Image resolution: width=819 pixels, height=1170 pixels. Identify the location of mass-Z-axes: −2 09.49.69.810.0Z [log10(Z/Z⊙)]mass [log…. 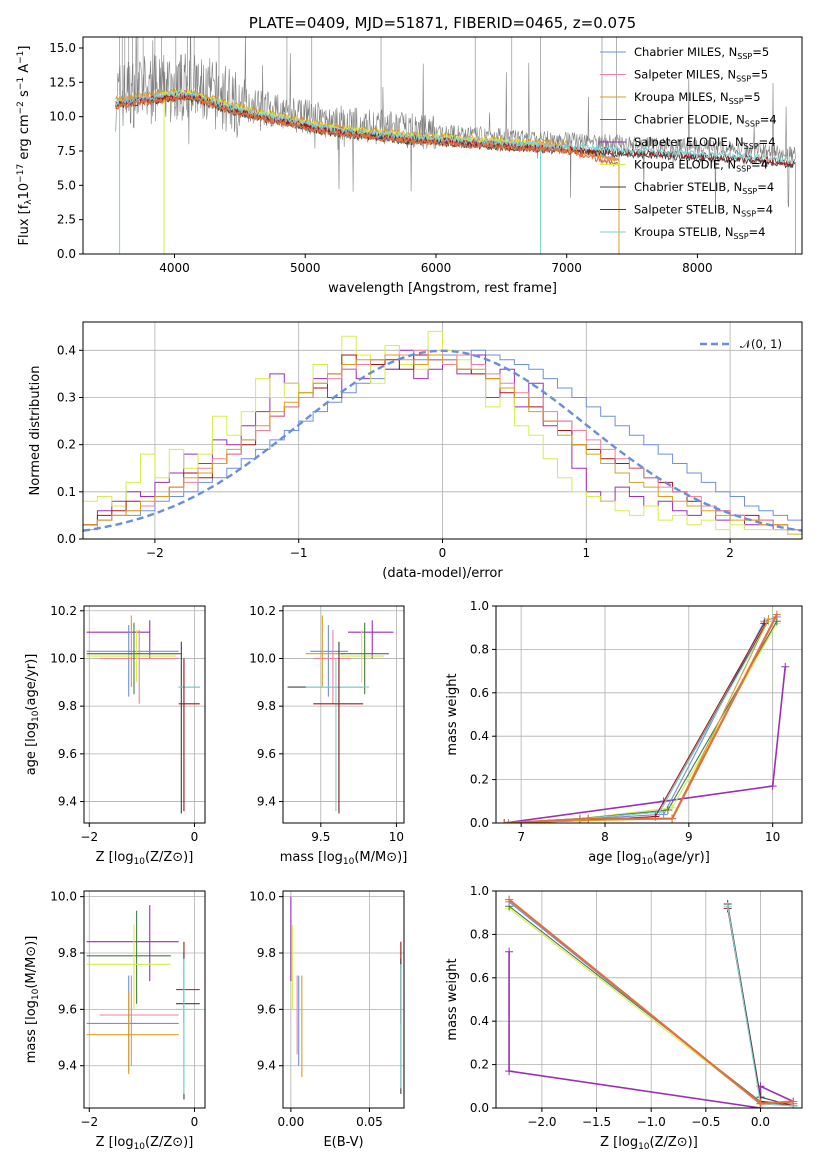
(115, 1021).